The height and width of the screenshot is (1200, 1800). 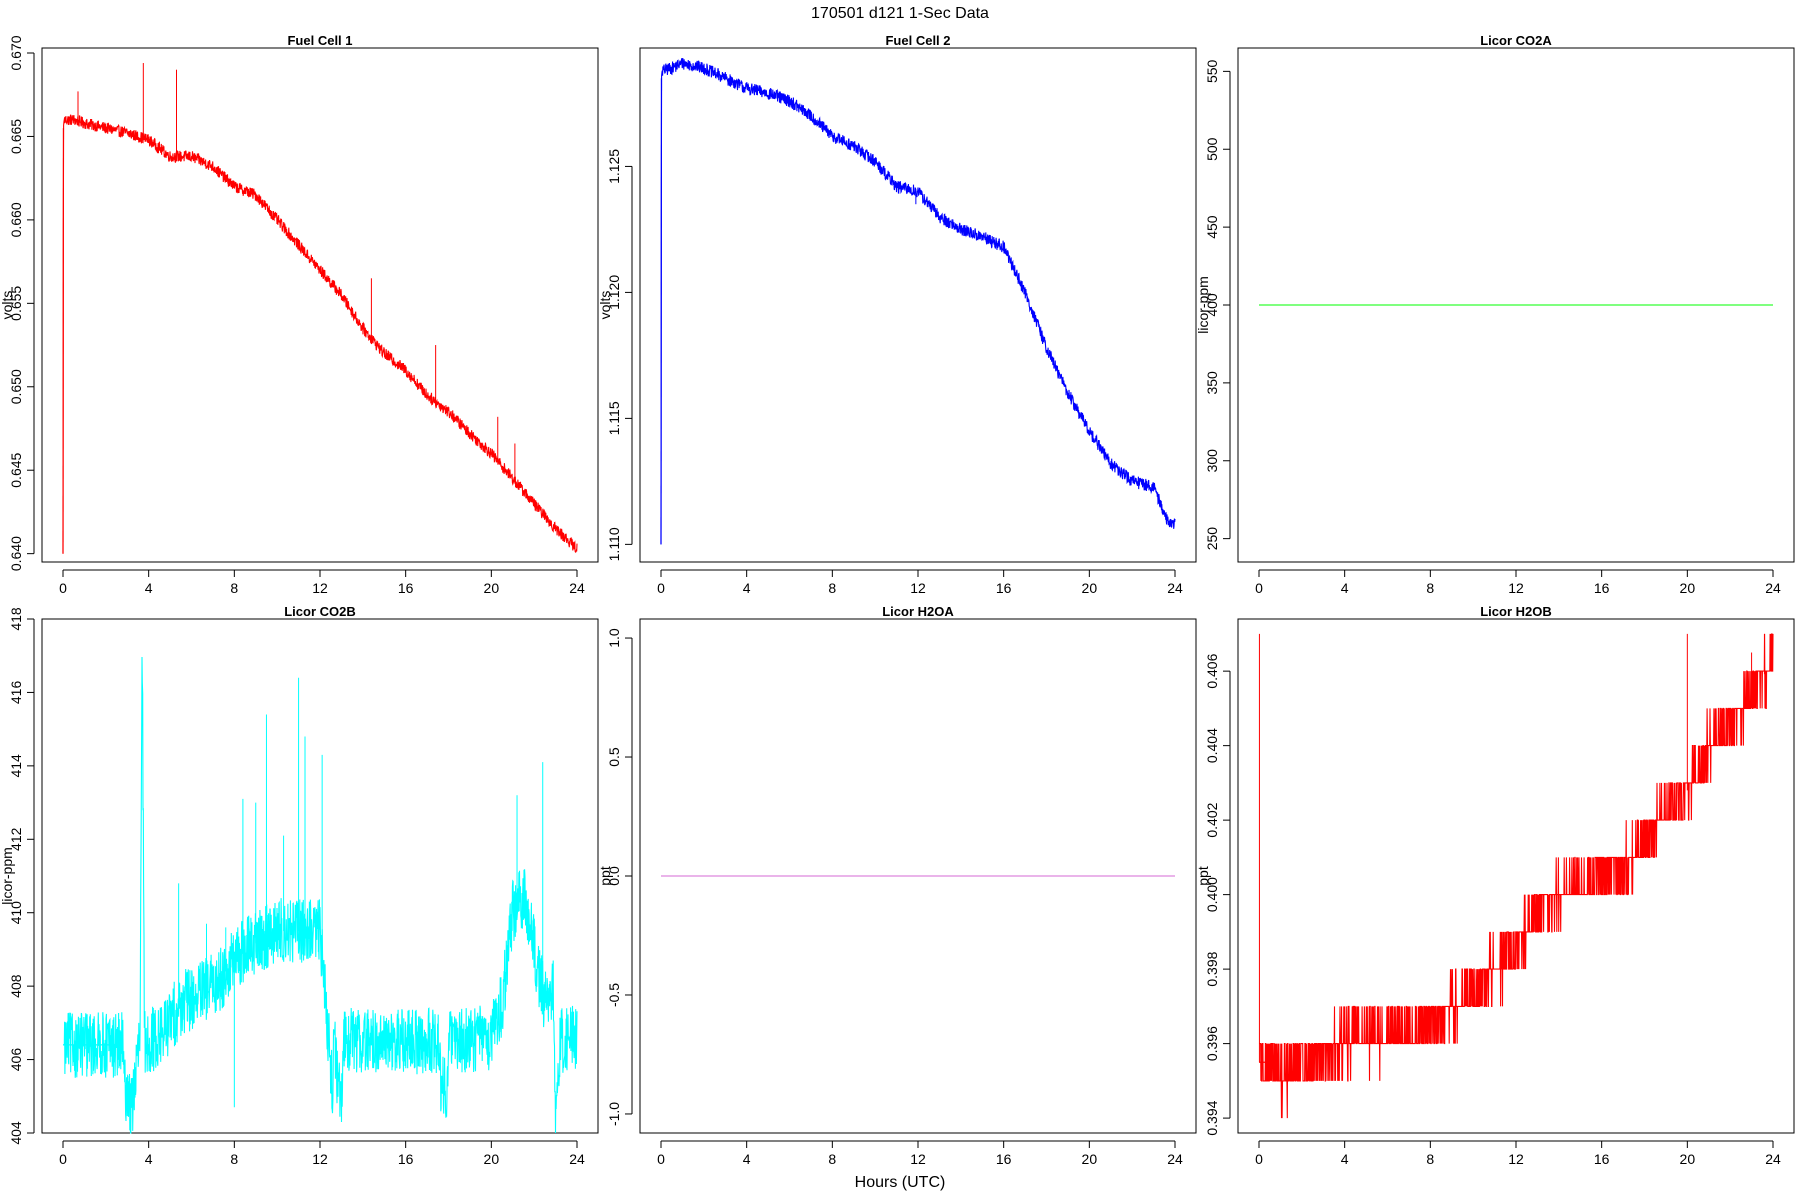 I want to click on y-tick-label: 300, so click(x=1212, y=461).